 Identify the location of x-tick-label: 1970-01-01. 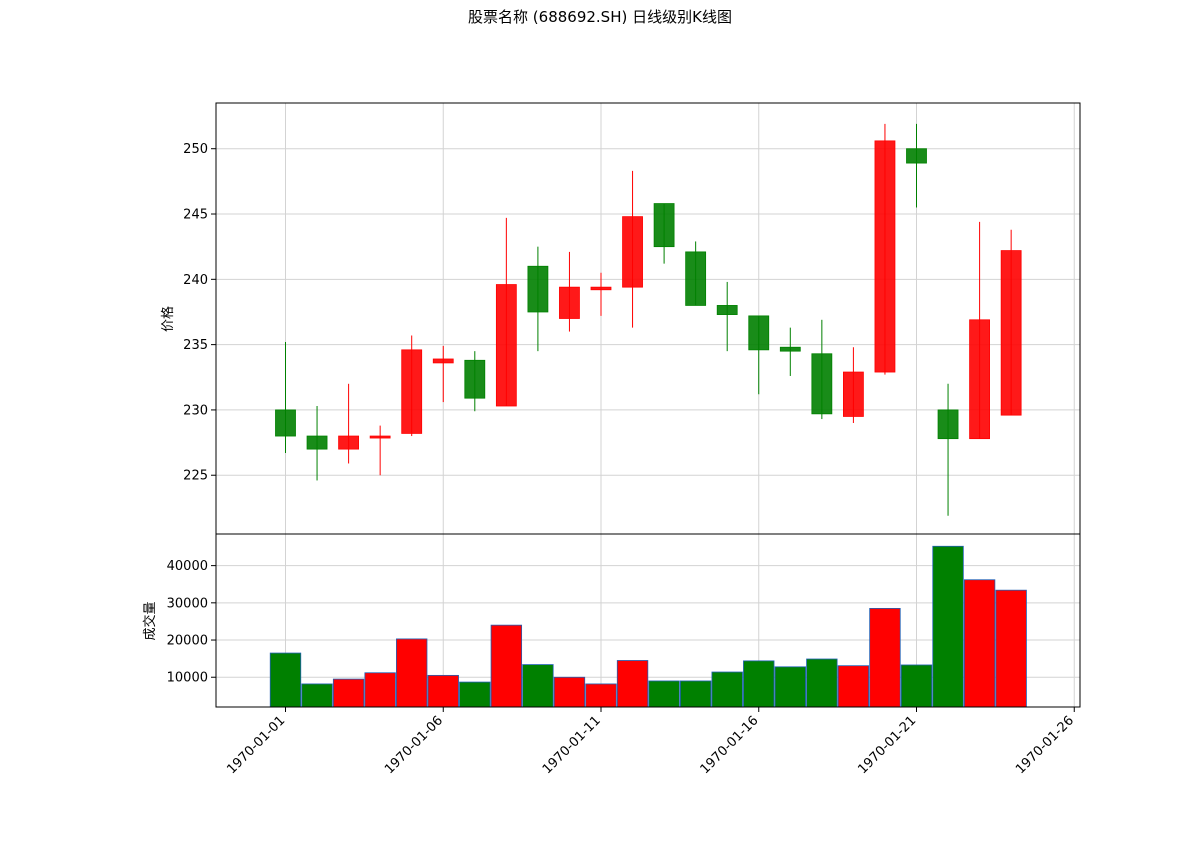
(256, 745).